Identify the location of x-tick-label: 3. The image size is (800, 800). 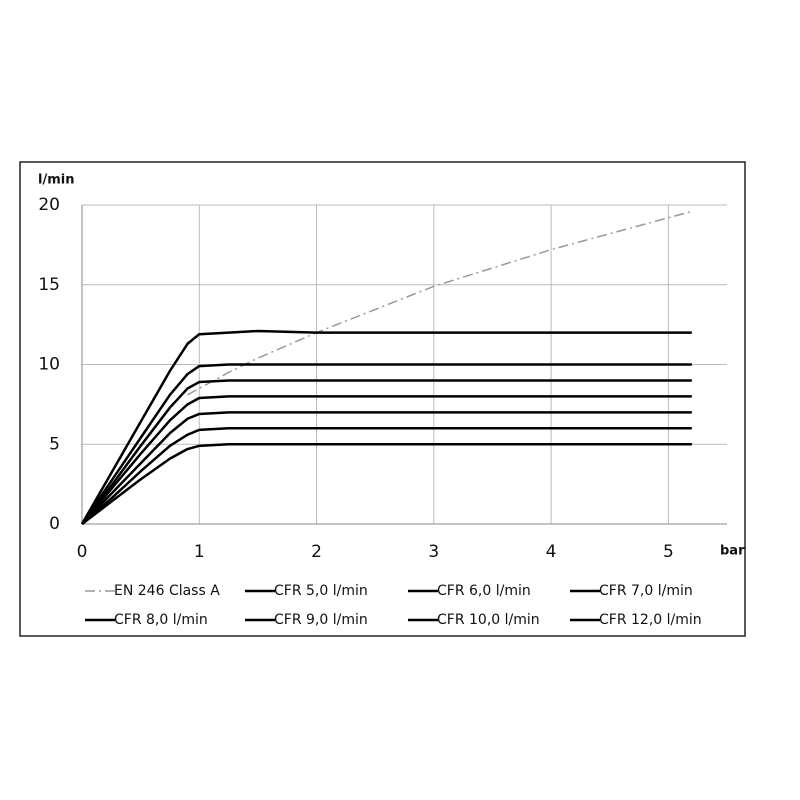
(433, 552).